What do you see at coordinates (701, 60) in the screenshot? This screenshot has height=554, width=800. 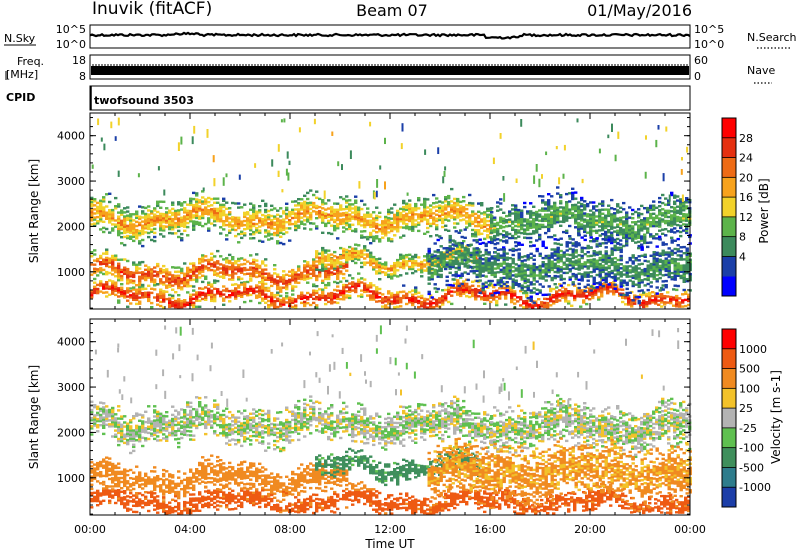 I see `nave-tick-top: 60` at bounding box center [701, 60].